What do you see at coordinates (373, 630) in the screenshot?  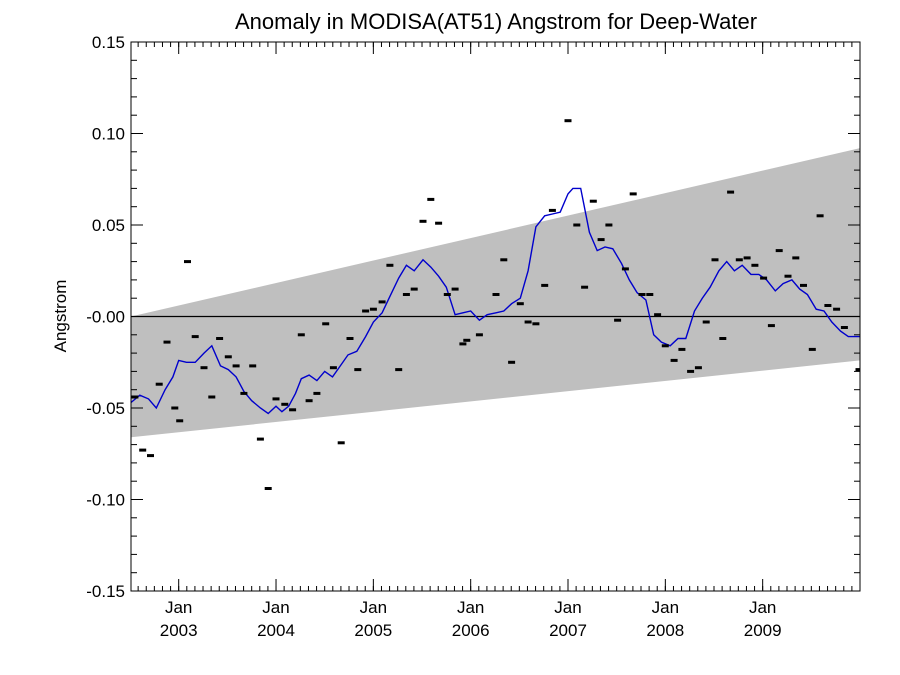 I see `x-tick-label-year: 2005` at bounding box center [373, 630].